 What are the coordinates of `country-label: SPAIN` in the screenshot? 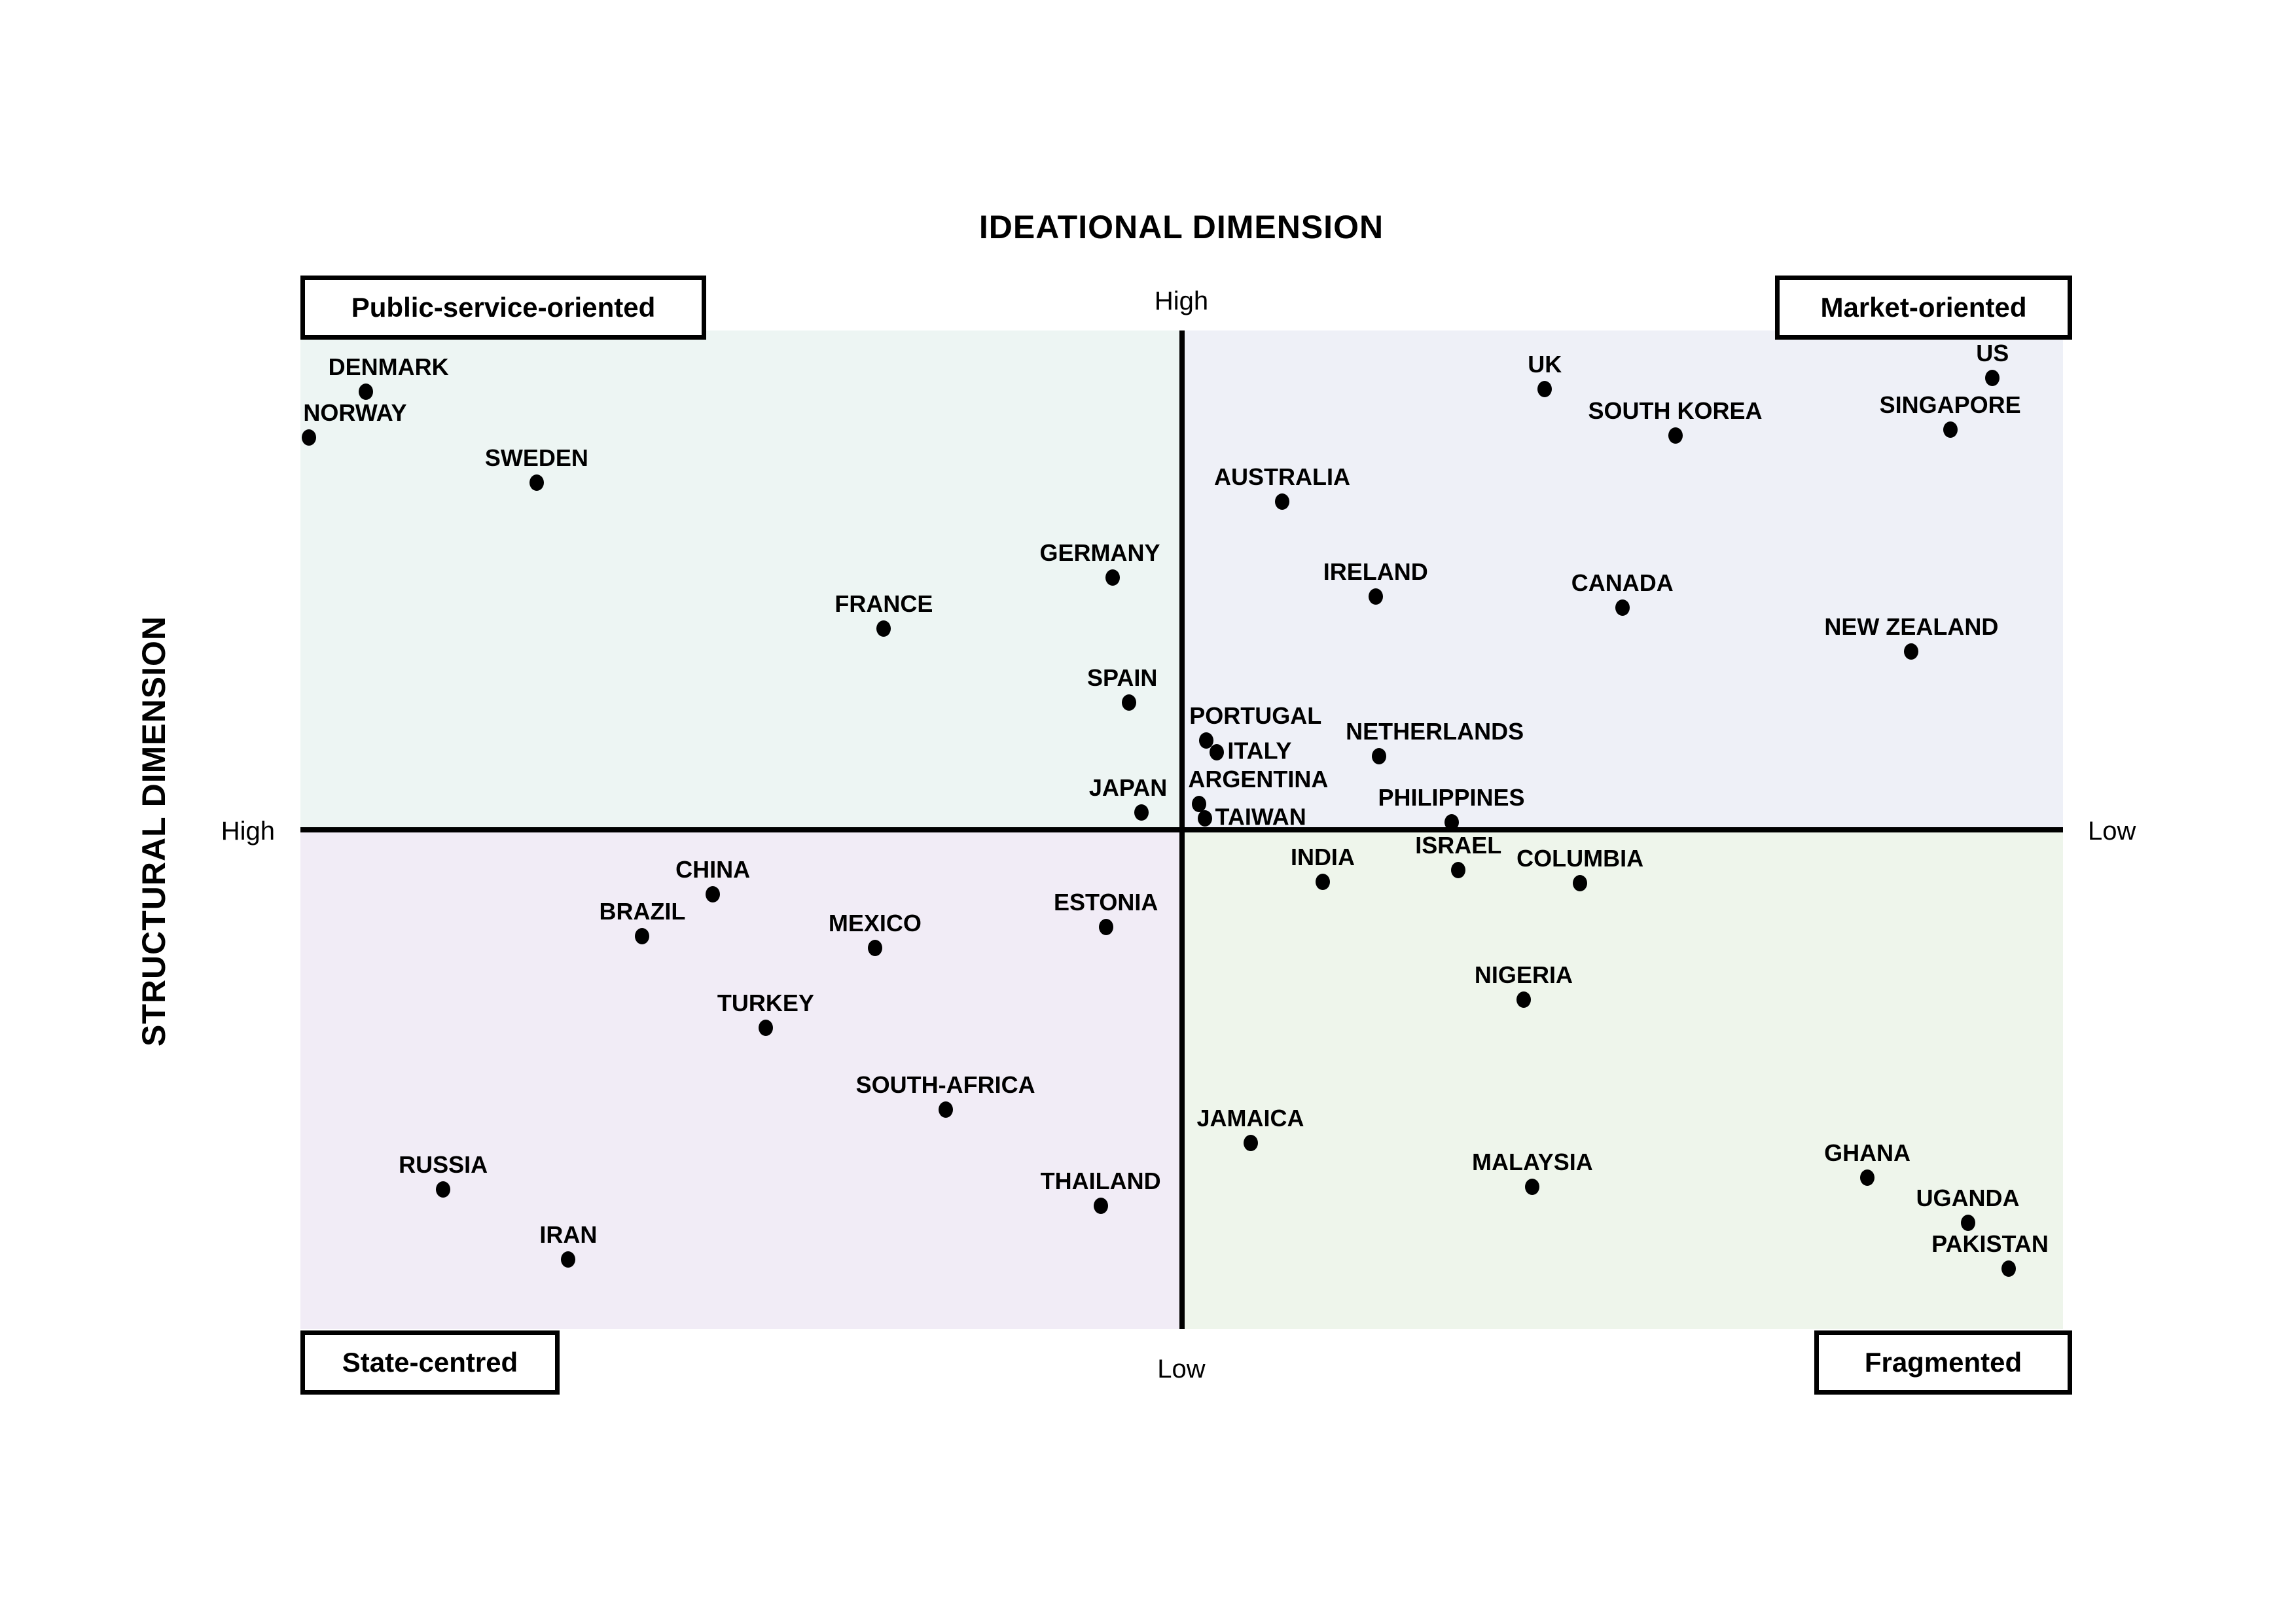 It's located at (1122, 677).